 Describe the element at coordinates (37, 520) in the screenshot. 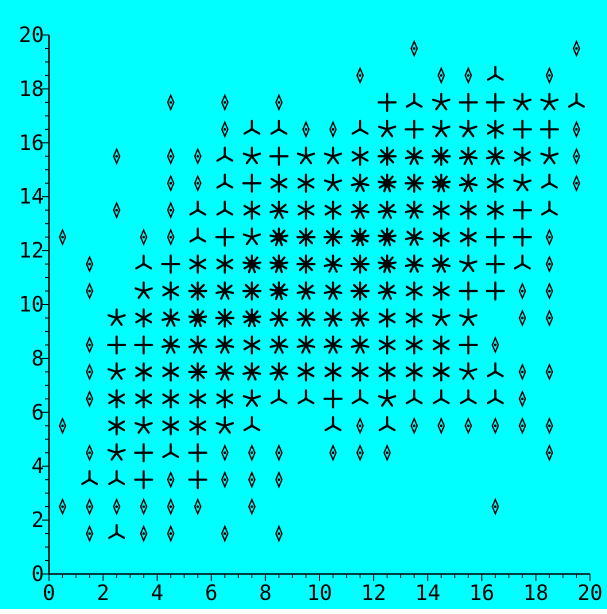

I see `y-tick-label: 2` at that location.